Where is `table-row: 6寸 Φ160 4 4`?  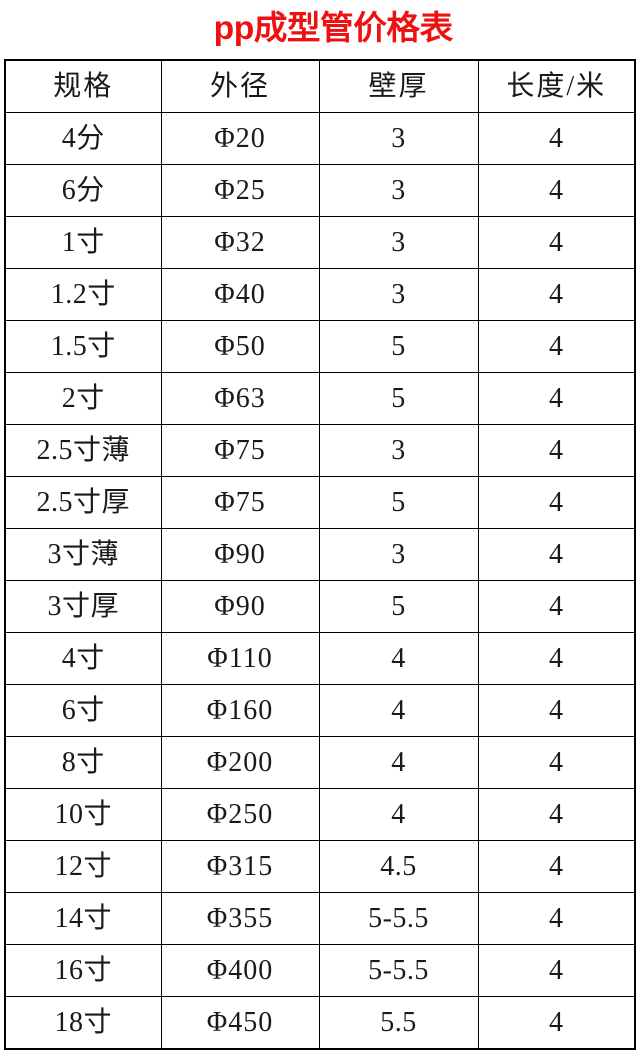 table-row: 6寸 Φ160 4 4 is located at coordinates (320, 710).